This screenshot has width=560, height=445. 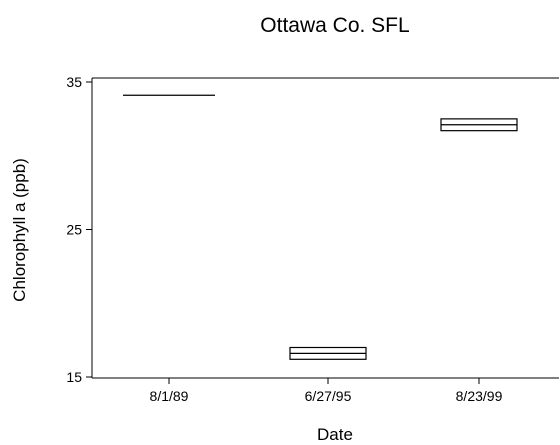 I want to click on x-tick-label-0: 8/1/89, so click(x=169, y=396).